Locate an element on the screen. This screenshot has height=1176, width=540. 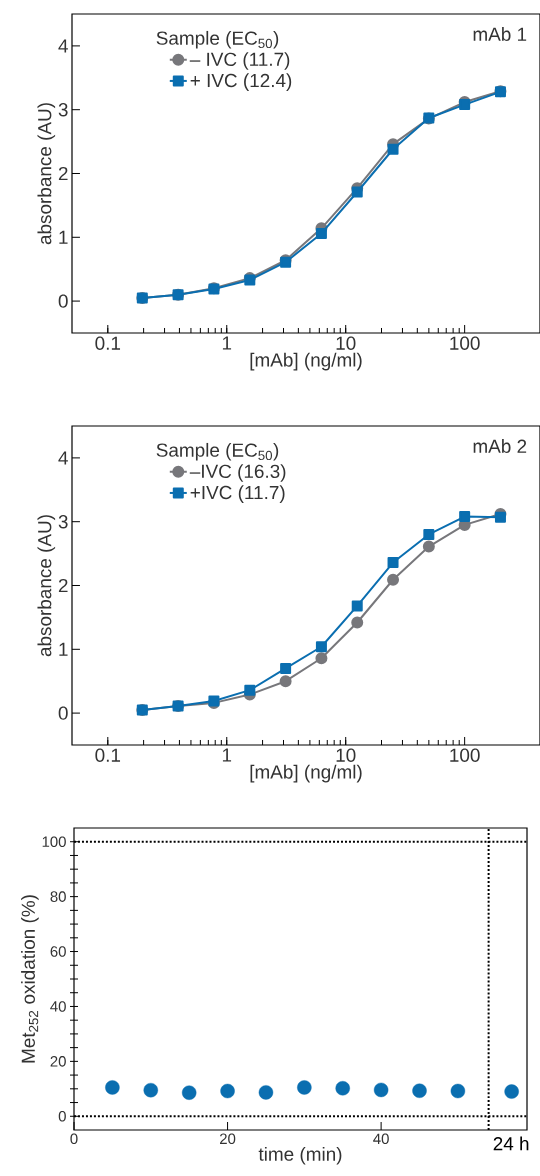
y-tick-label: 80 is located at coordinates (58, 896).